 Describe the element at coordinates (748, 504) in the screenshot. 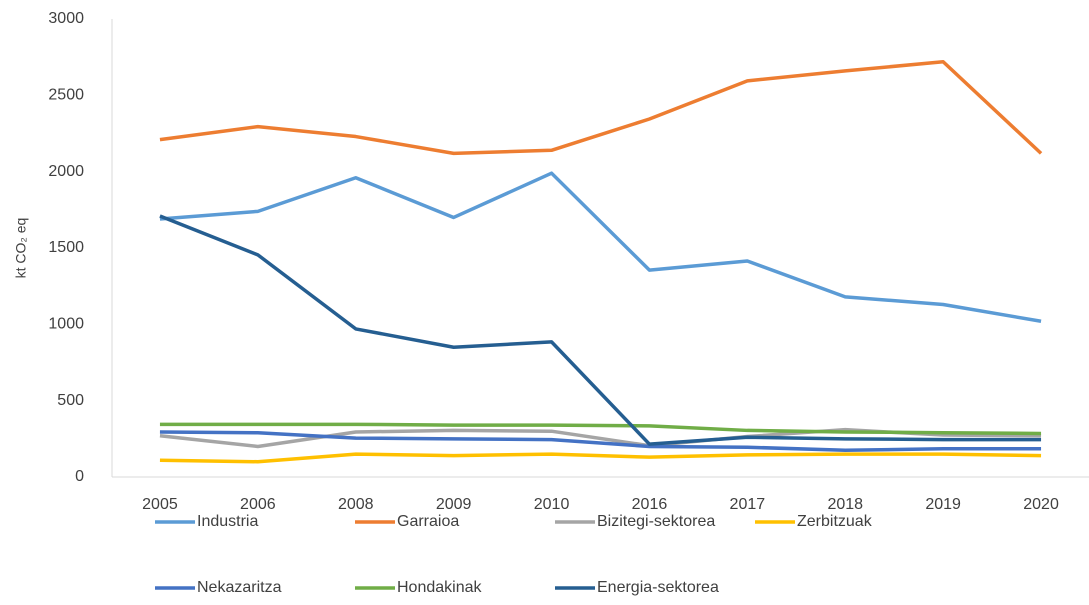

I see `x-tick-label: 2017` at that location.